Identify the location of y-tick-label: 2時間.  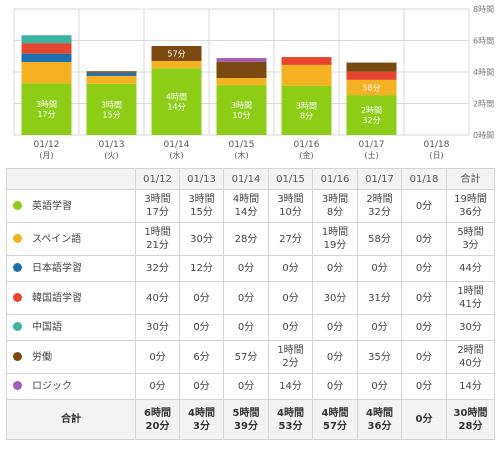
(483, 104).